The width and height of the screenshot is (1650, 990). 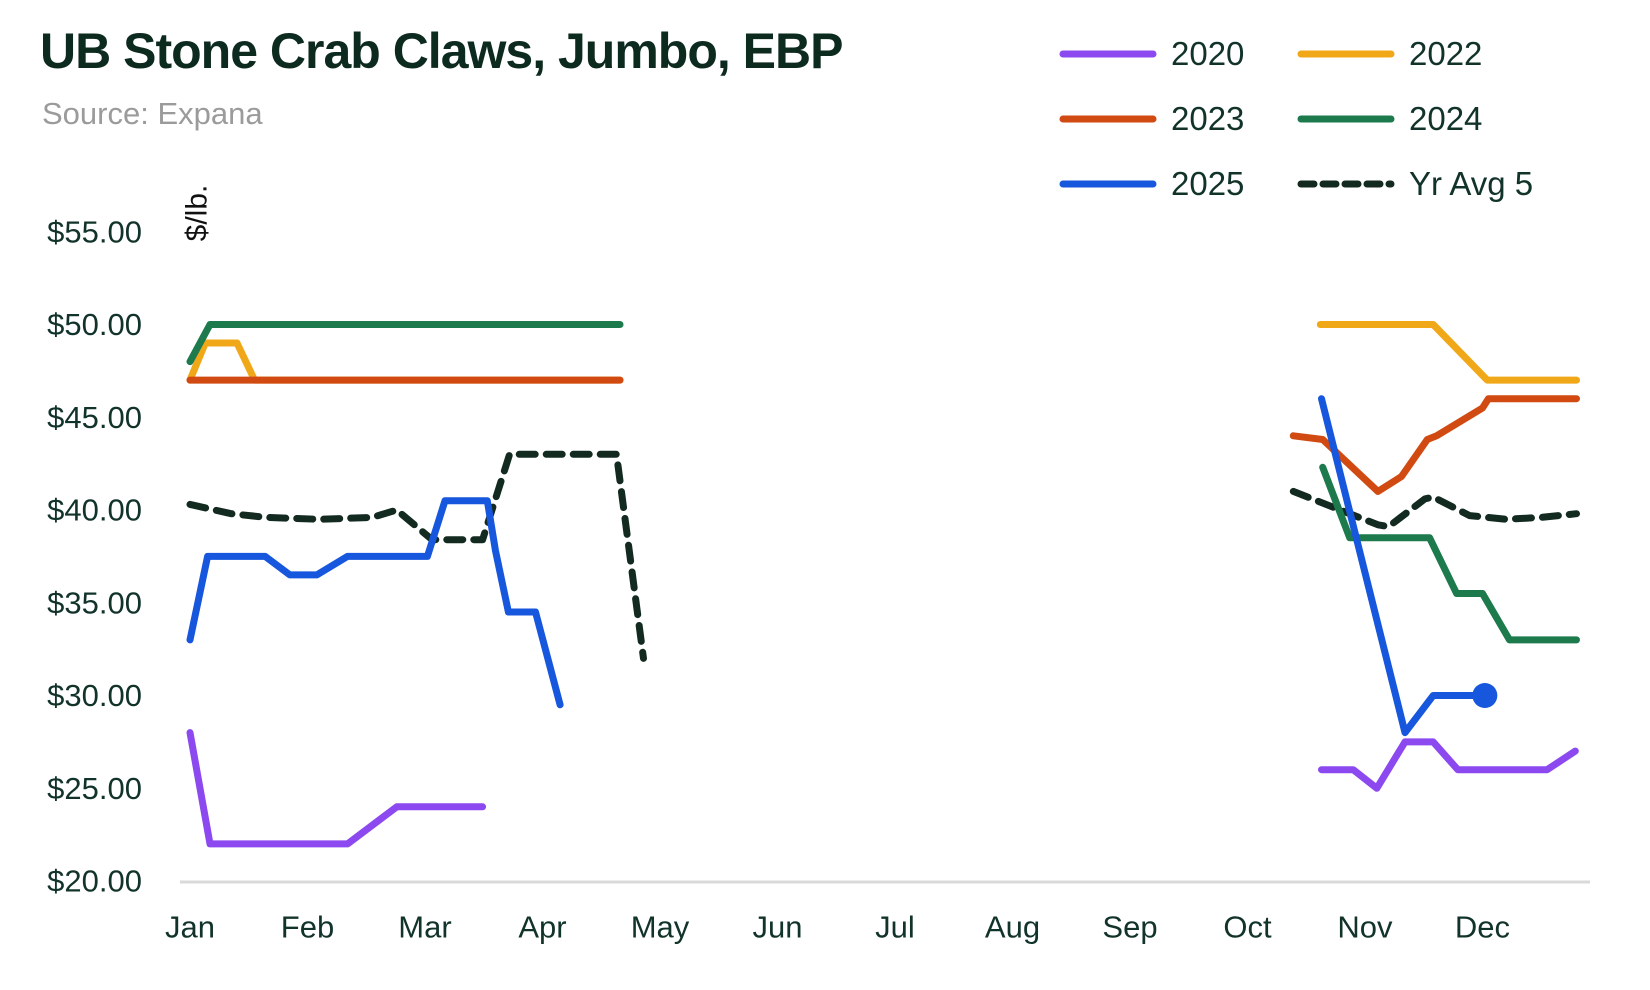 What do you see at coordinates (424, 927) in the screenshot?
I see `x-tick-label: Mar` at bounding box center [424, 927].